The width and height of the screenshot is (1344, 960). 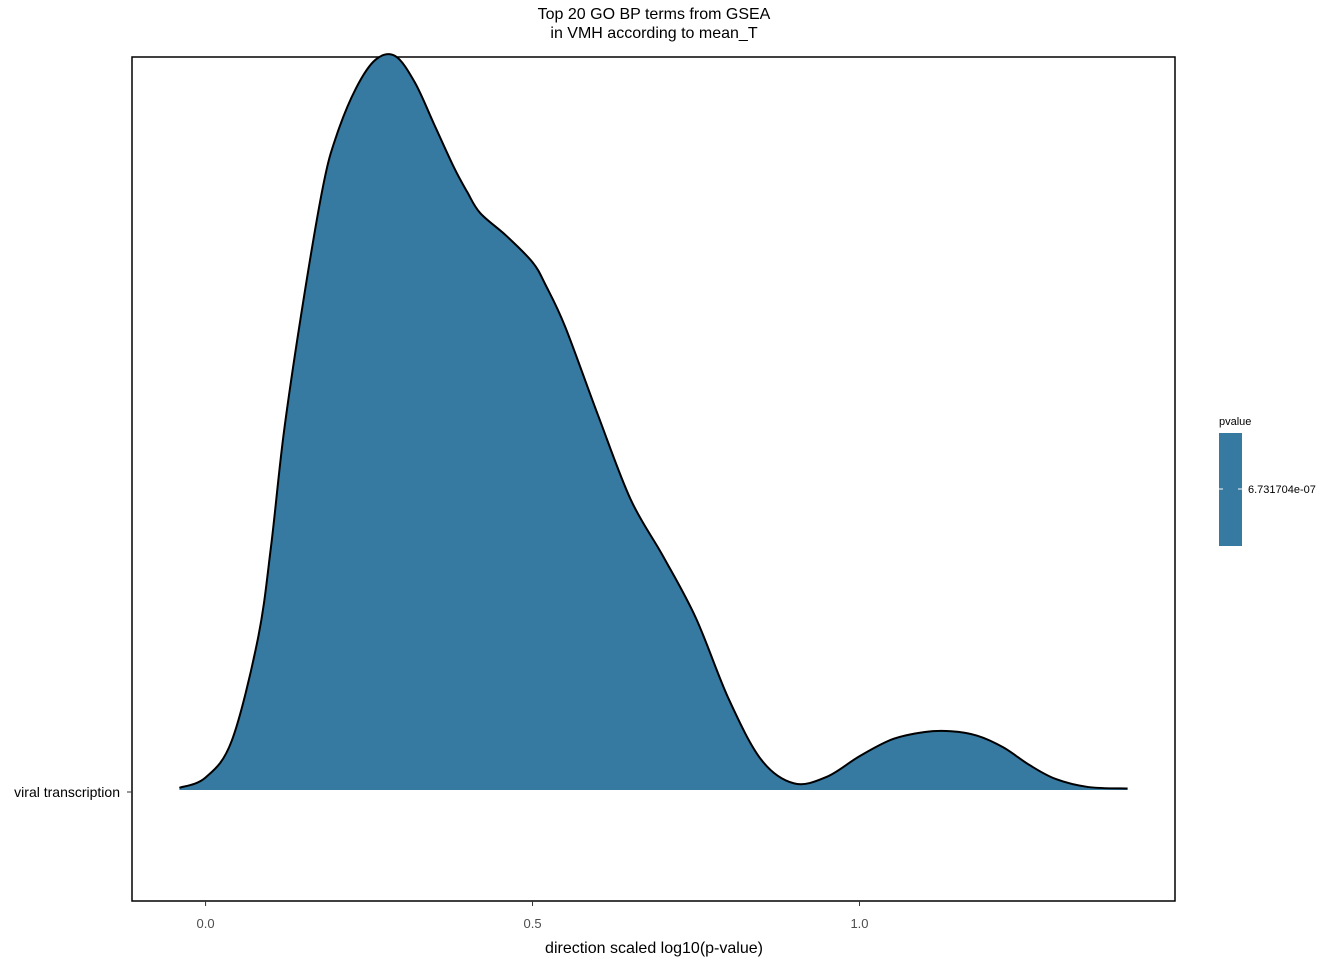 What do you see at coordinates (1267, 481) in the screenshot?
I see `legend: pvalue 6.731704e-07` at bounding box center [1267, 481].